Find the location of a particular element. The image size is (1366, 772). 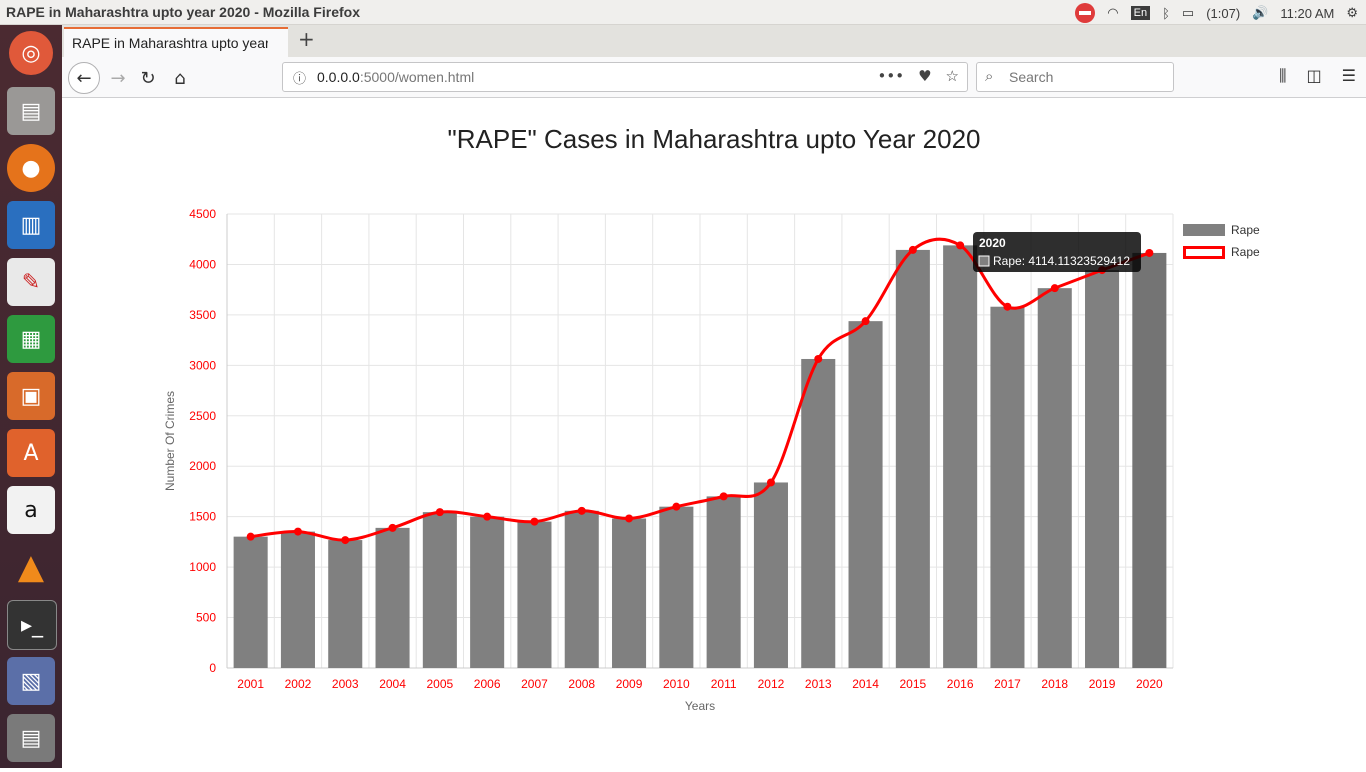

firefox-icon: ● is located at coordinates (31, 168).